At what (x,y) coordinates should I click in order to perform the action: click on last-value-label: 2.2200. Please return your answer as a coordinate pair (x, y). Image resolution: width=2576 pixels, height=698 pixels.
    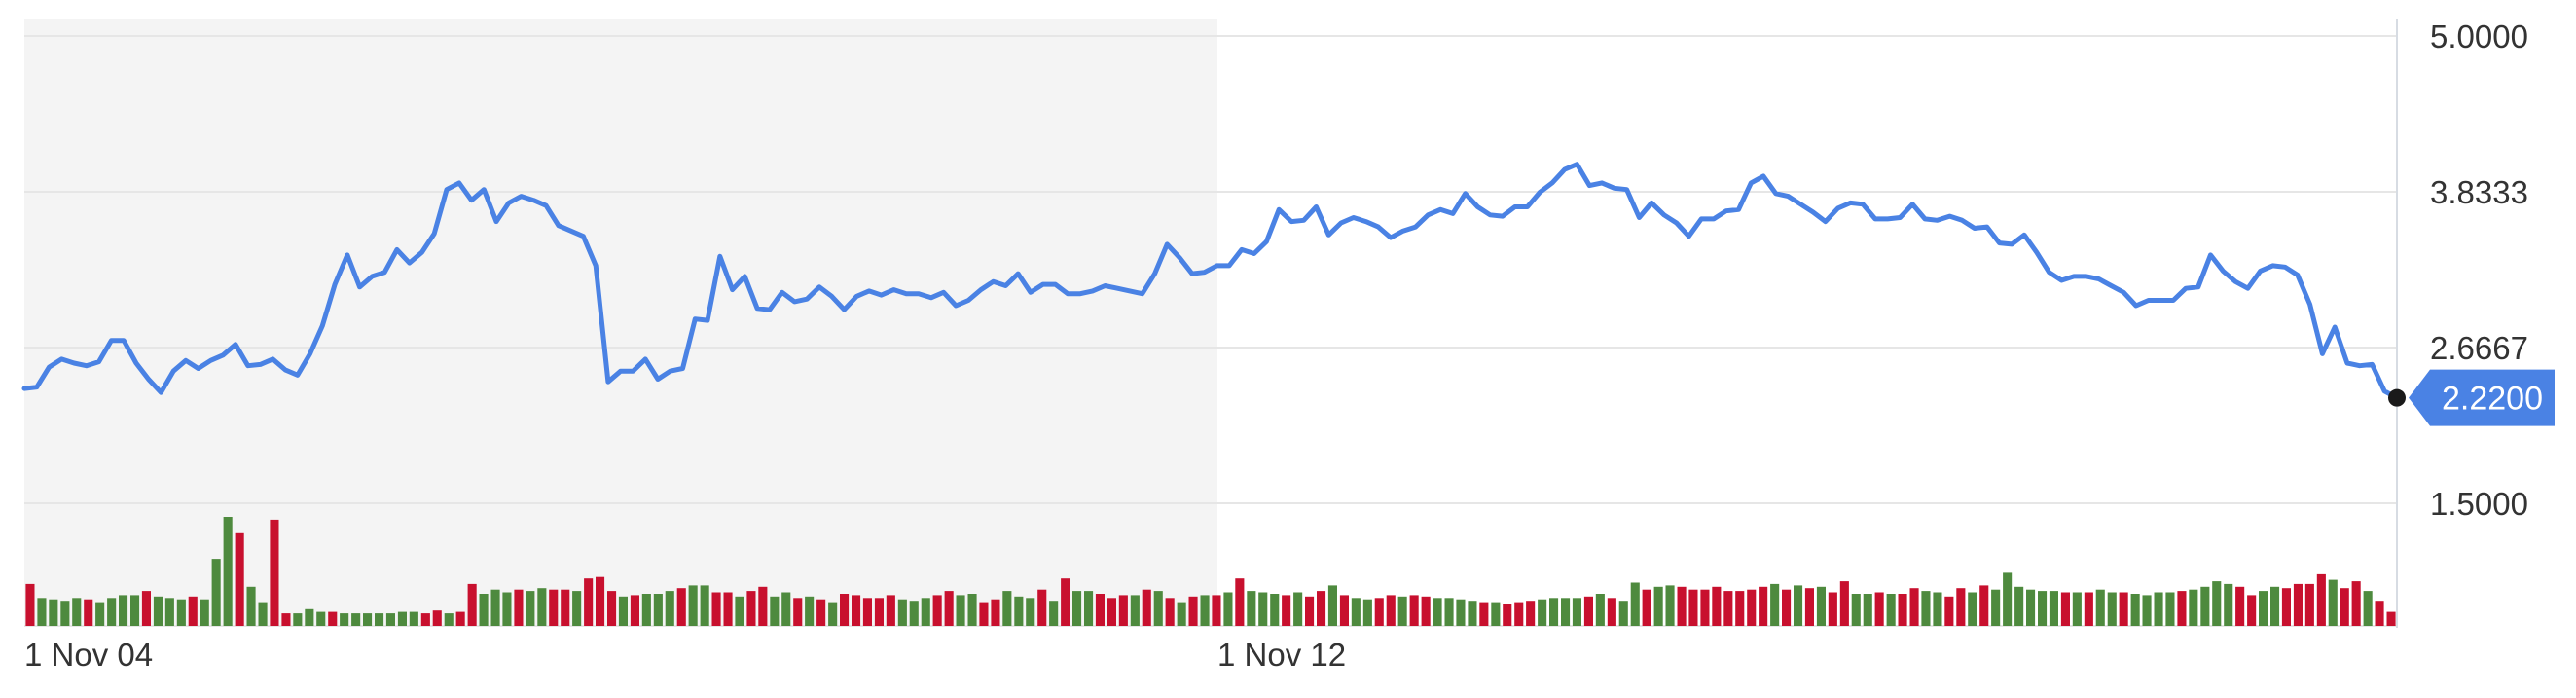
    Looking at the image, I should click on (2482, 397).